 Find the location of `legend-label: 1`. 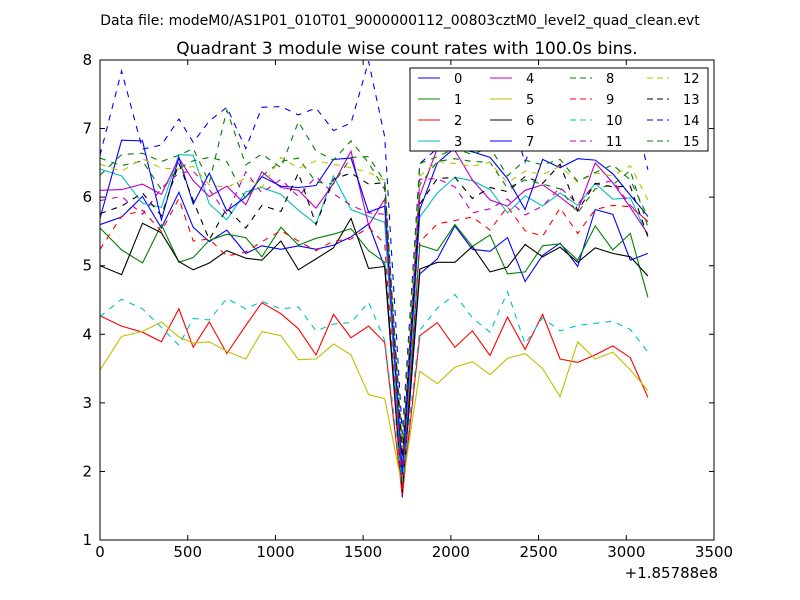

legend-label: 1 is located at coordinates (458, 100).